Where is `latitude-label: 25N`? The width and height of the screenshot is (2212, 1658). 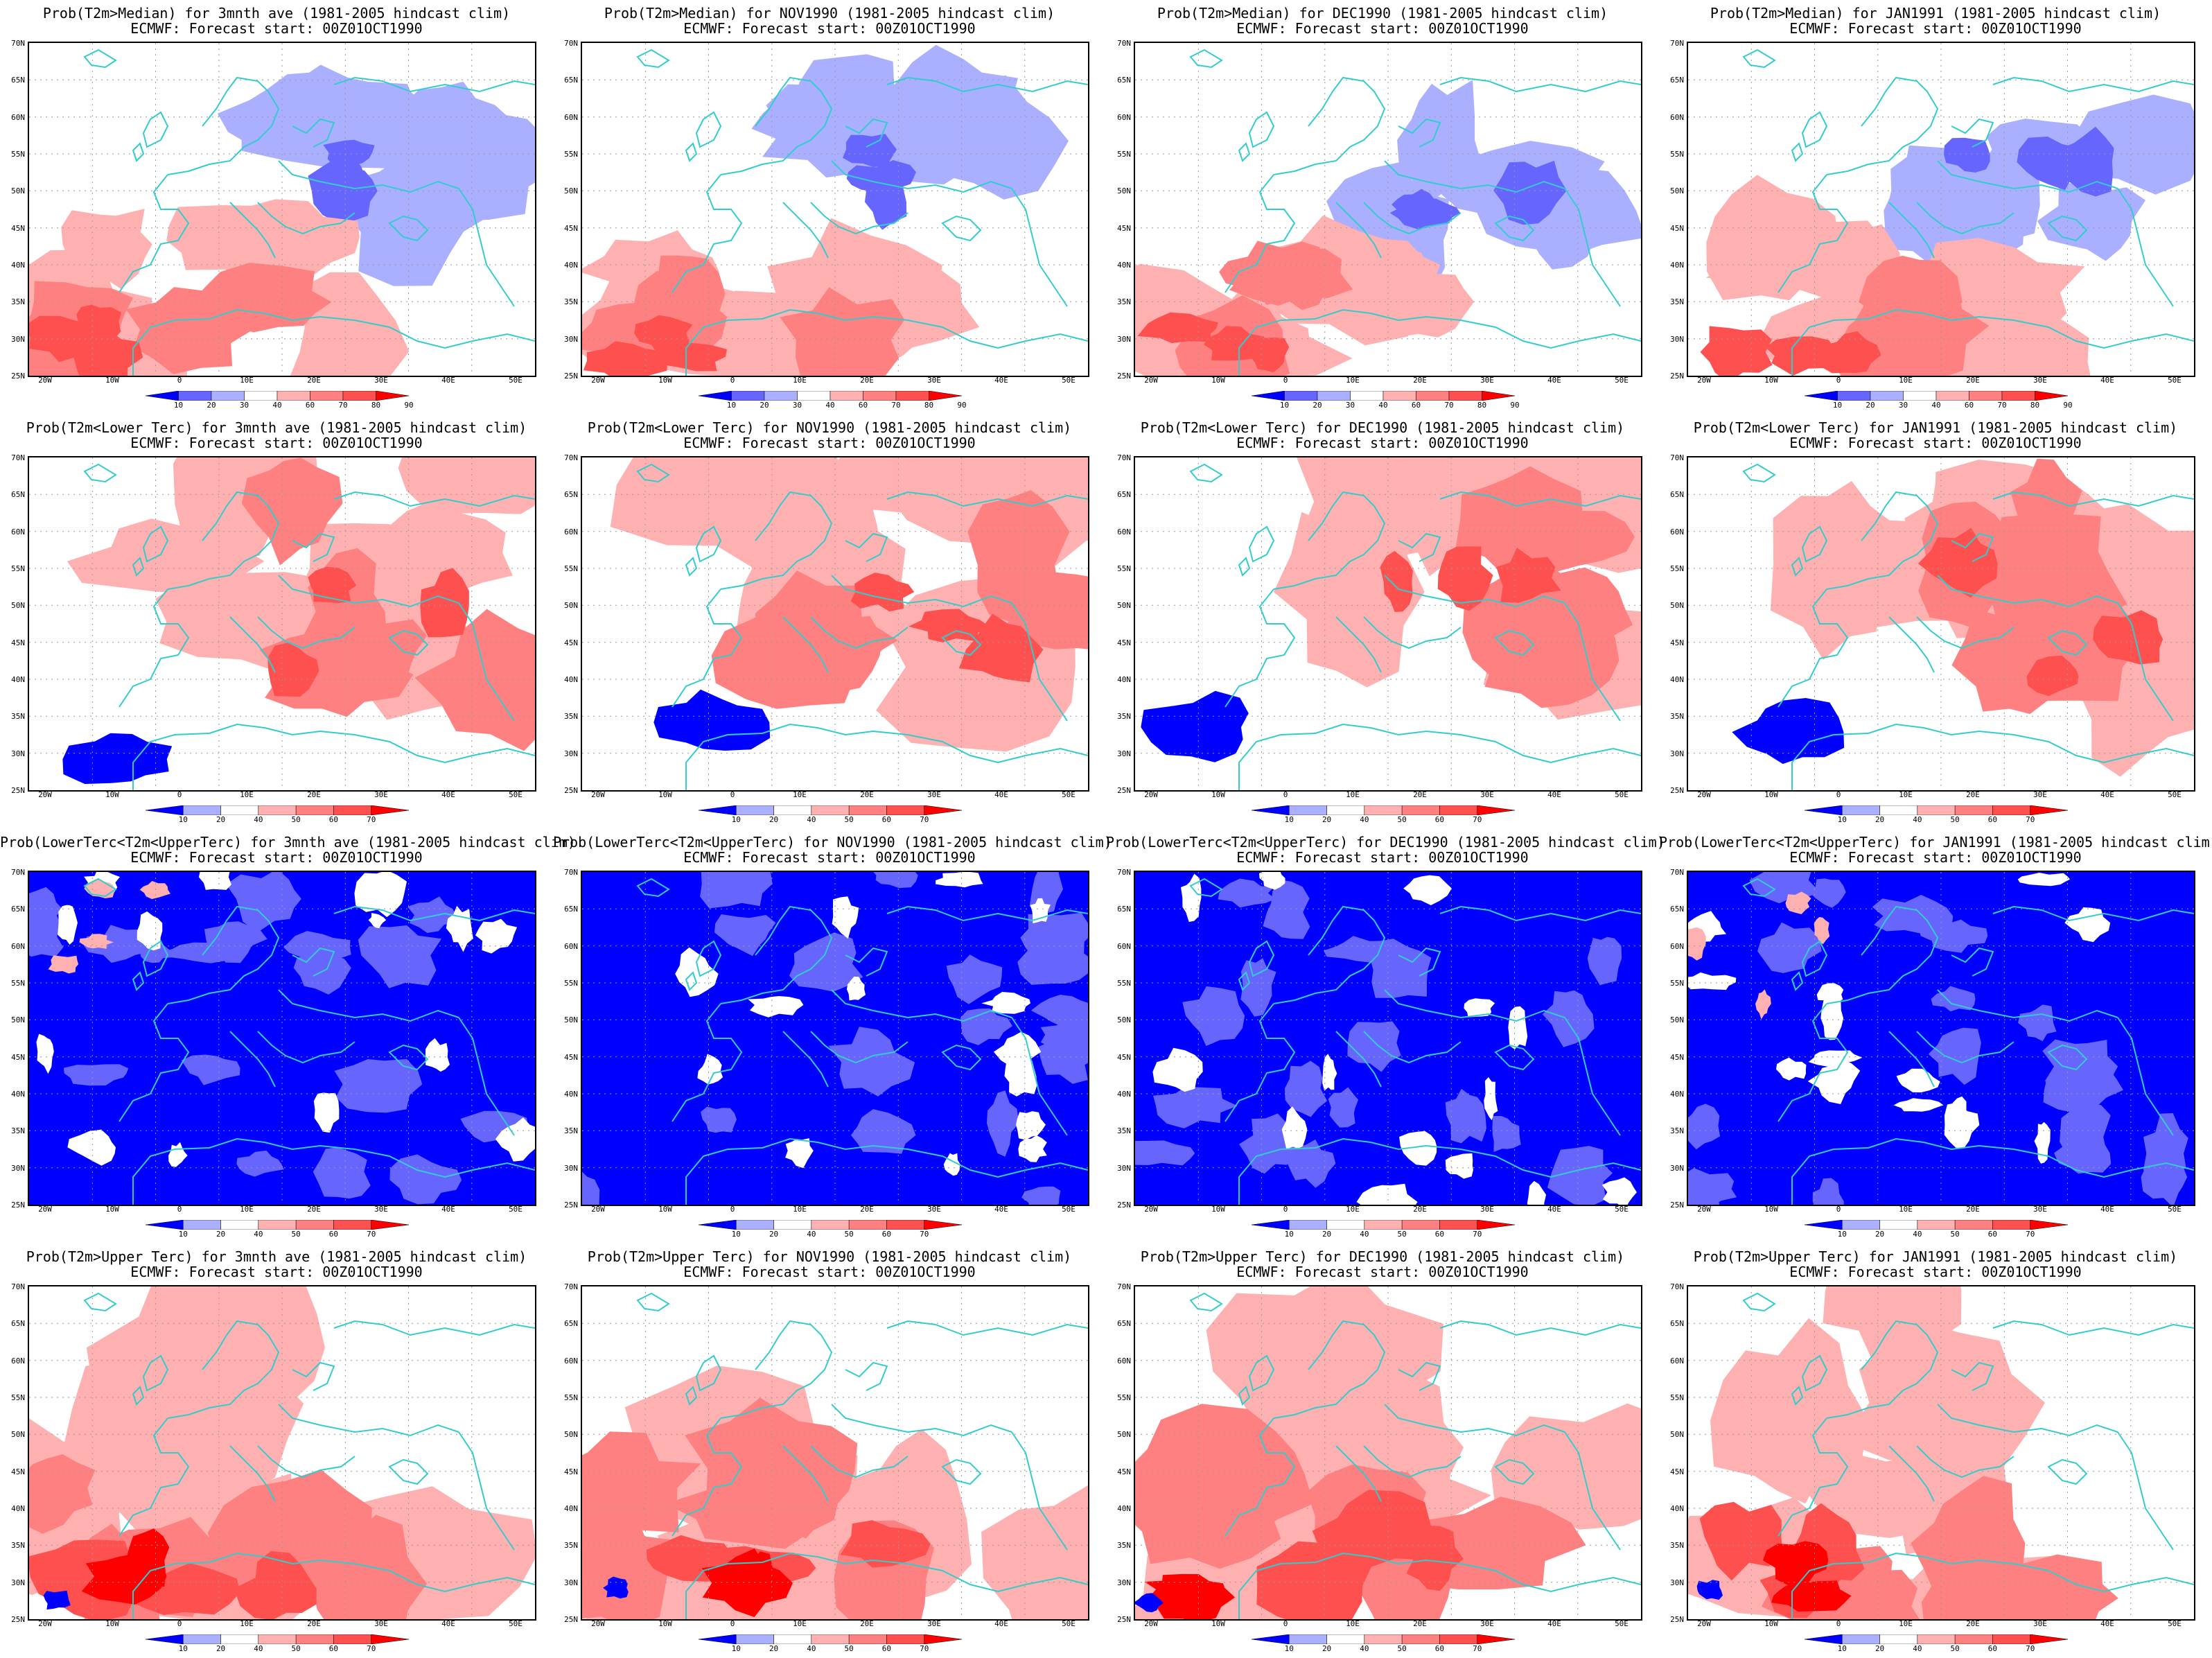
latitude-label: 25N is located at coordinates (1124, 376).